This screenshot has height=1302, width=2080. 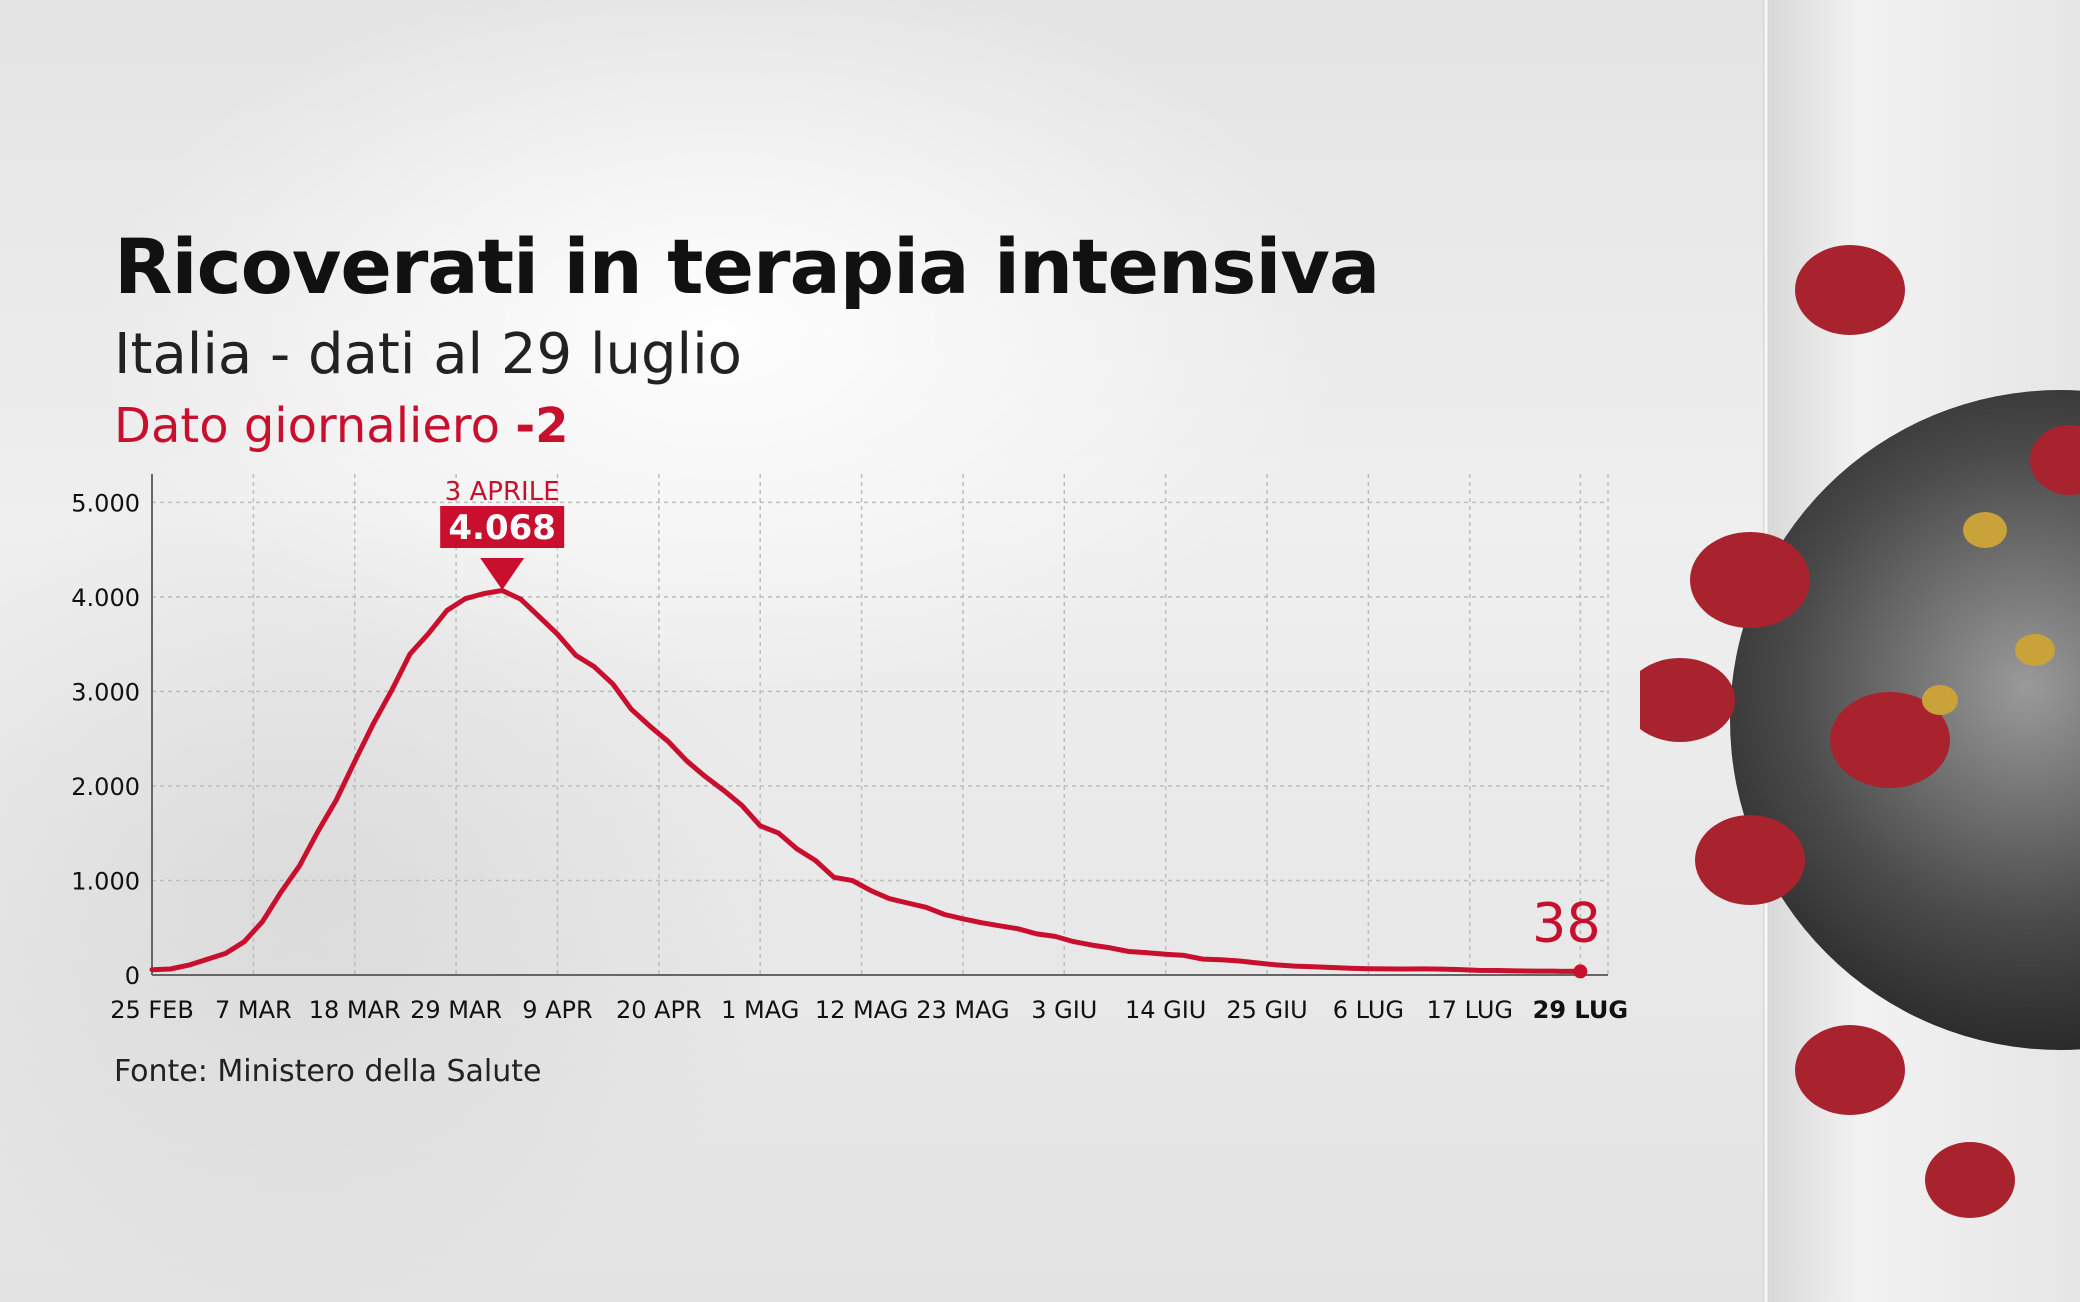 I want to click on chart-subtitle: Italia - dati al 29 luglio, so click(x=428, y=354).